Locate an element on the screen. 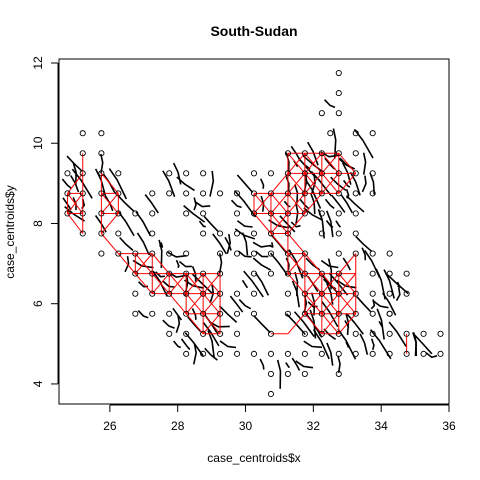  x-axis: 26 28 30 32 34 36 is located at coordinates (279, 418).